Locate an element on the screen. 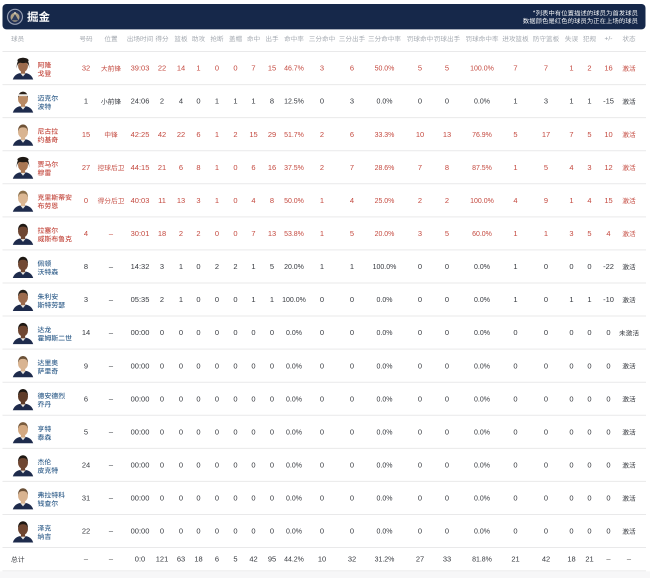  svg-text: 24:06 is located at coordinates (140, 101).